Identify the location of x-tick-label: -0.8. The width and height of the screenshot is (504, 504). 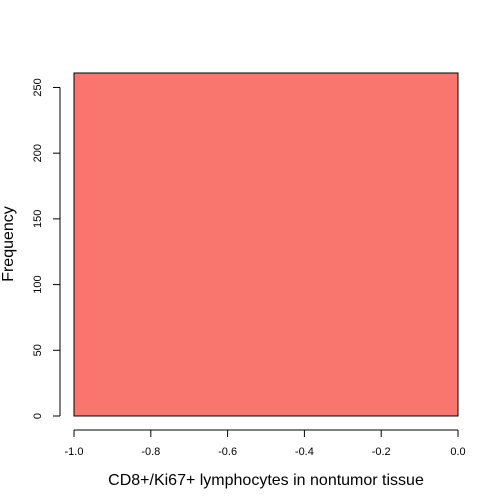
(150, 452).